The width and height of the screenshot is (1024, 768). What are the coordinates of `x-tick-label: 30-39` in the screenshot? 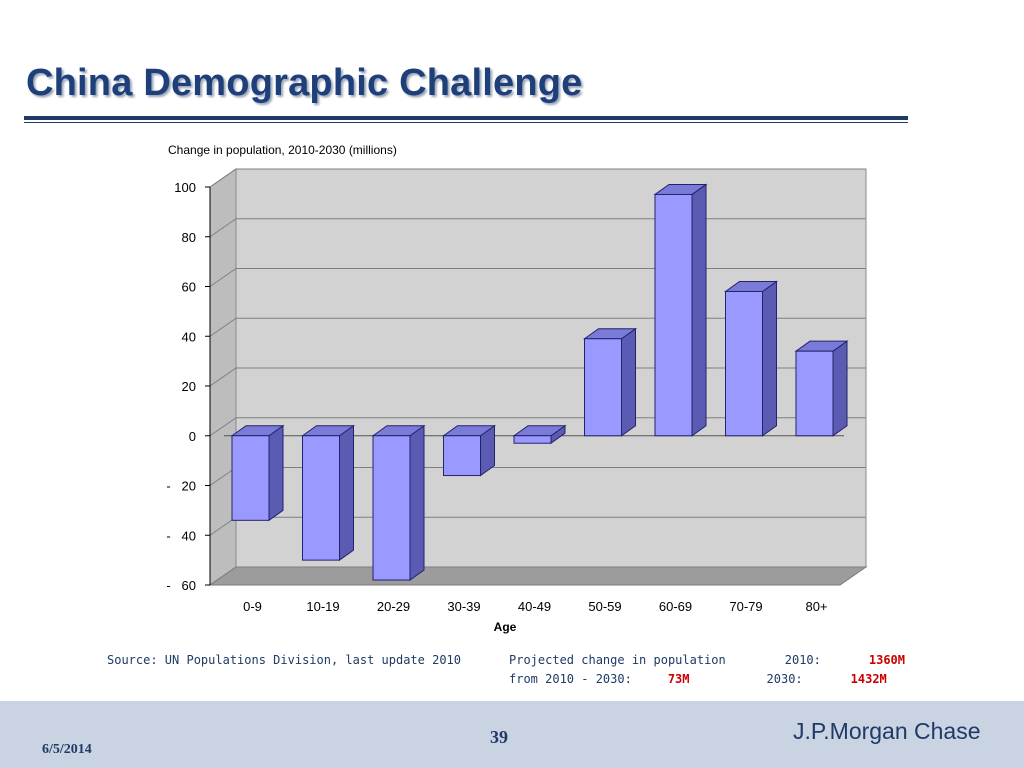 It's located at (463, 606).